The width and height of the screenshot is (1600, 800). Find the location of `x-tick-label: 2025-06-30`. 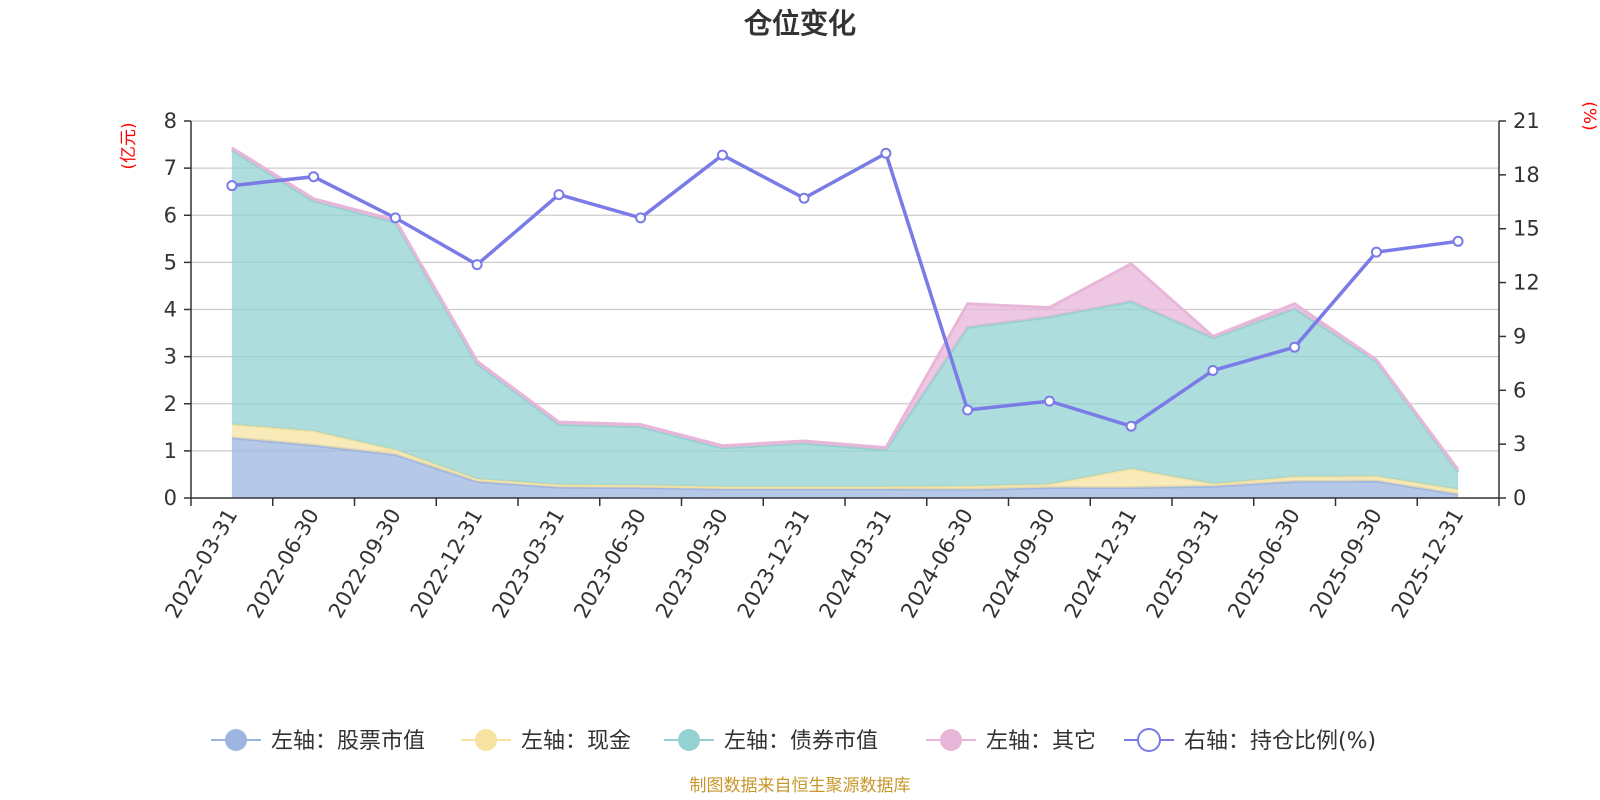

x-tick-label: 2025-06-30 is located at coordinates (1264, 564).